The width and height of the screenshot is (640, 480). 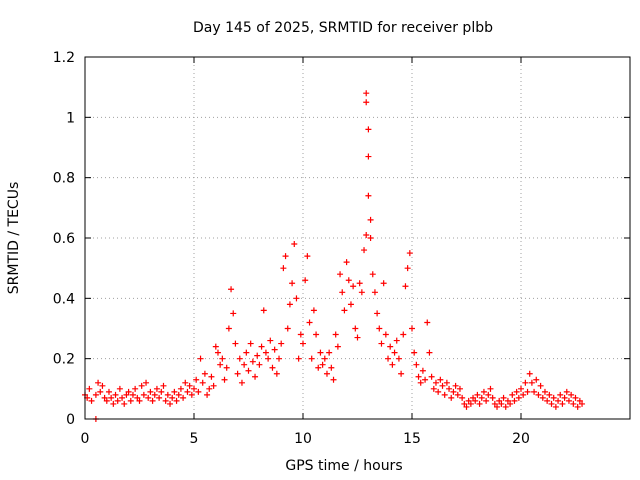 I want to click on x-tick-label: 10, so click(x=303, y=439).